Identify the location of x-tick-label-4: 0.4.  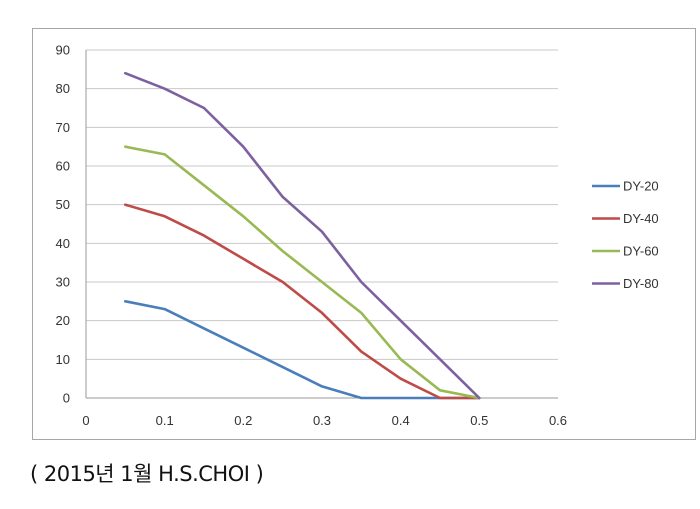
(401, 420).